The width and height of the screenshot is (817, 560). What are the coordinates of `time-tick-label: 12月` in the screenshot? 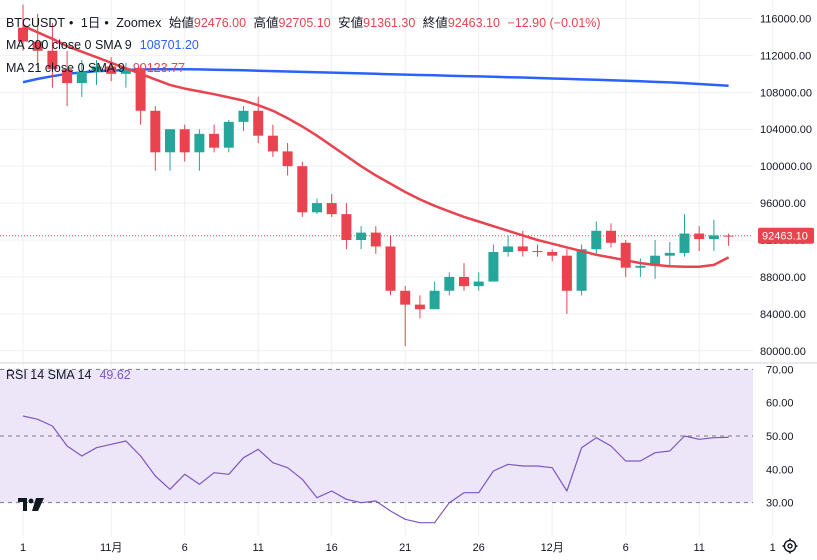 It's located at (552, 548).